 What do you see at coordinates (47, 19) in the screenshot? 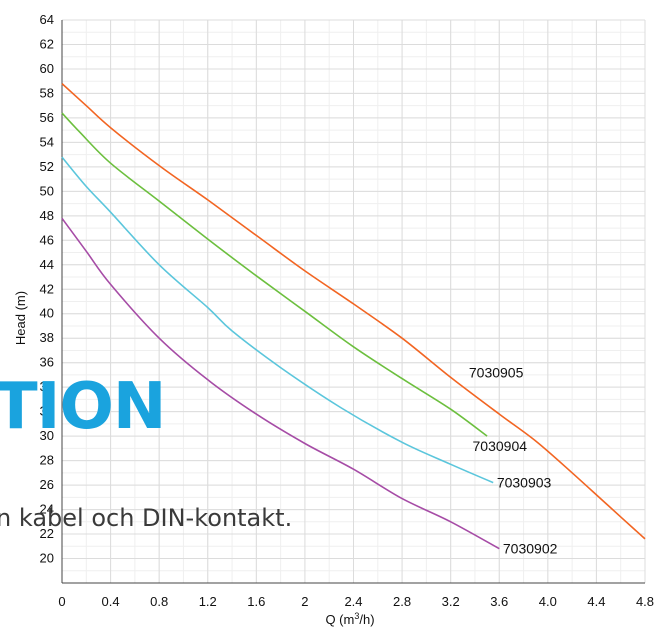
I see `y-tick-label: 64` at bounding box center [47, 19].